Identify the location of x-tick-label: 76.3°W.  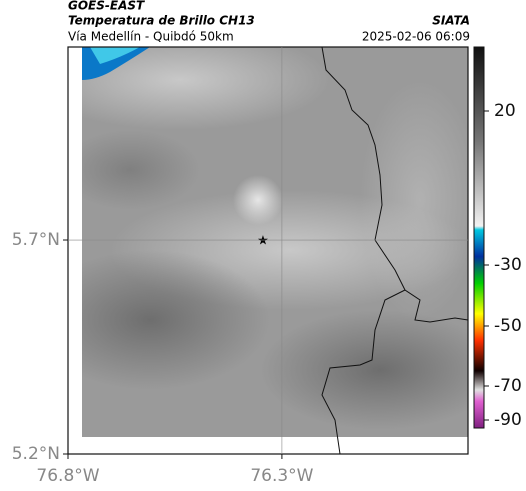
(281, 476).